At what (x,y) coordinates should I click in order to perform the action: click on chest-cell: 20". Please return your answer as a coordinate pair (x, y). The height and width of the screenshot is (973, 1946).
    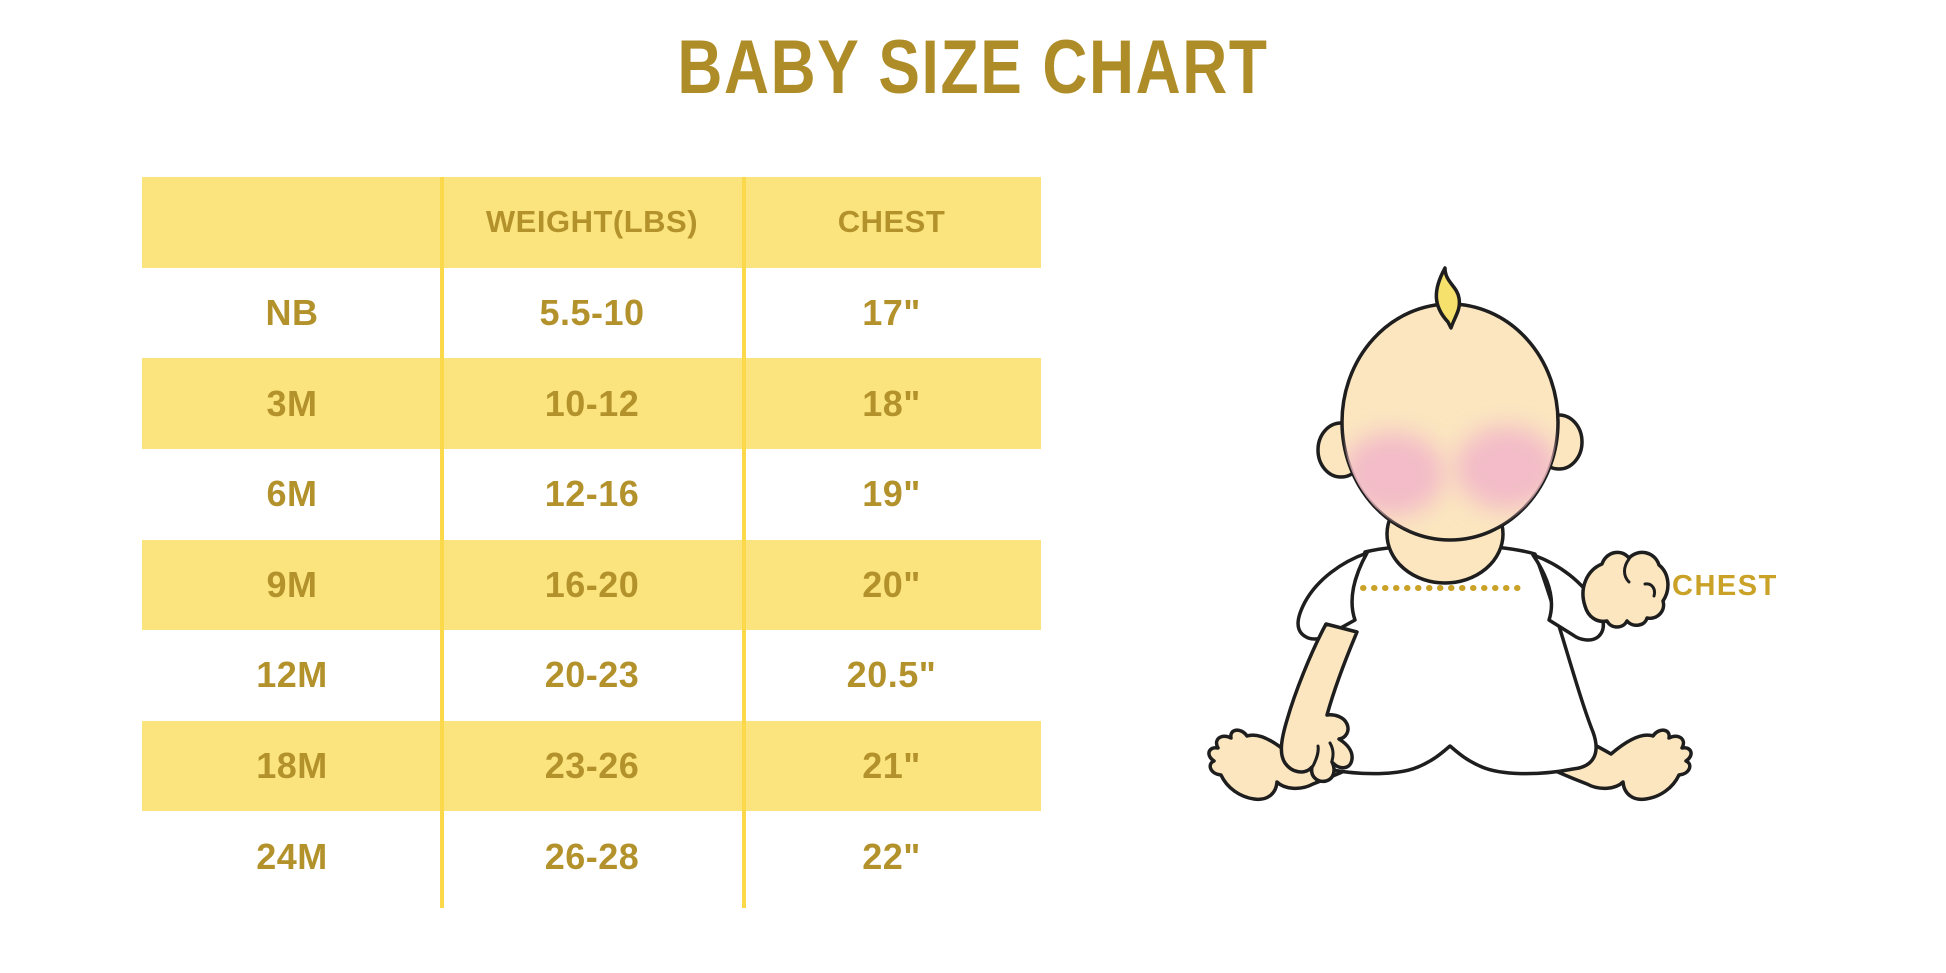
    Looking at the image, I should click on (891, 584).